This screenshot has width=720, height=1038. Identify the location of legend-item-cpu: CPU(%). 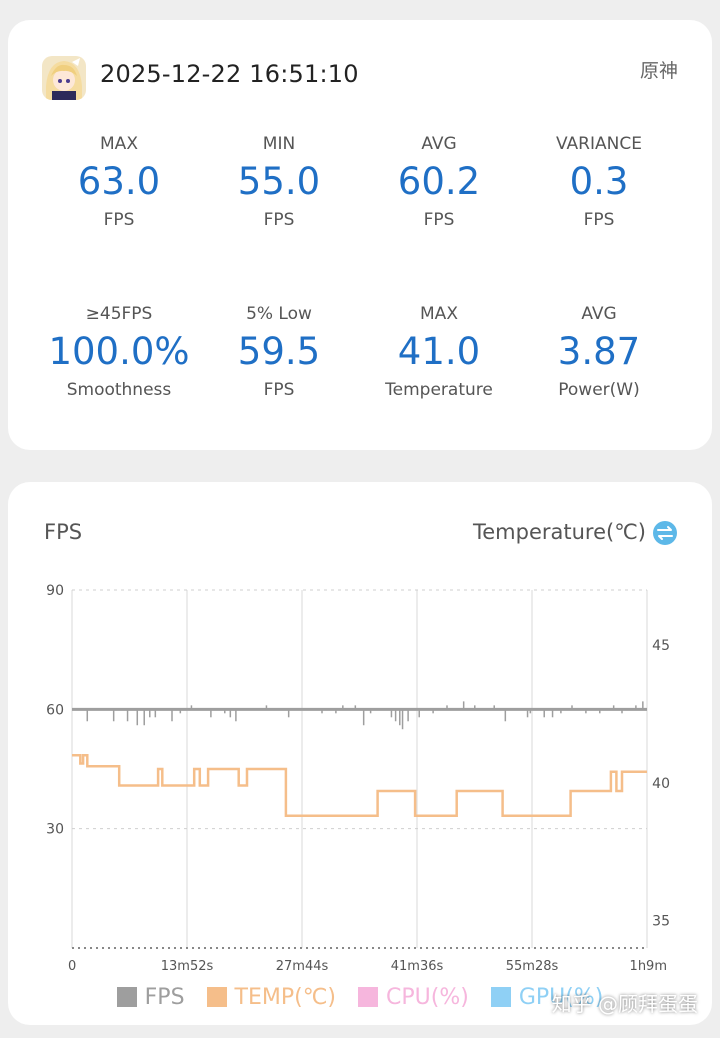
(413, 997).